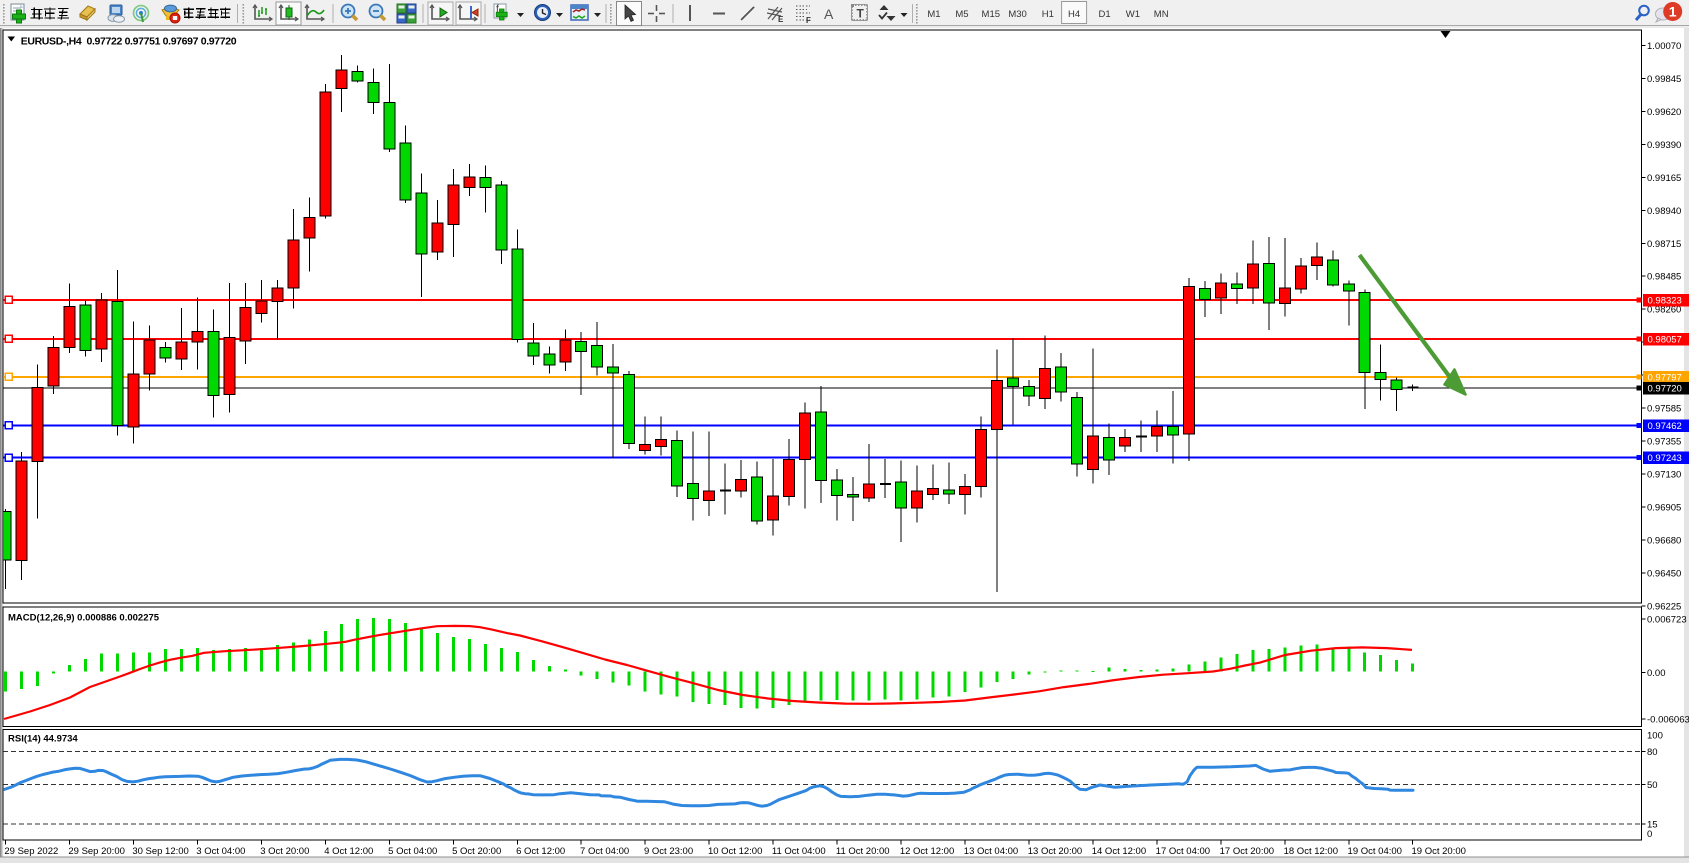  I want to click on svg-text: 0.96680, so click(1664, 540).